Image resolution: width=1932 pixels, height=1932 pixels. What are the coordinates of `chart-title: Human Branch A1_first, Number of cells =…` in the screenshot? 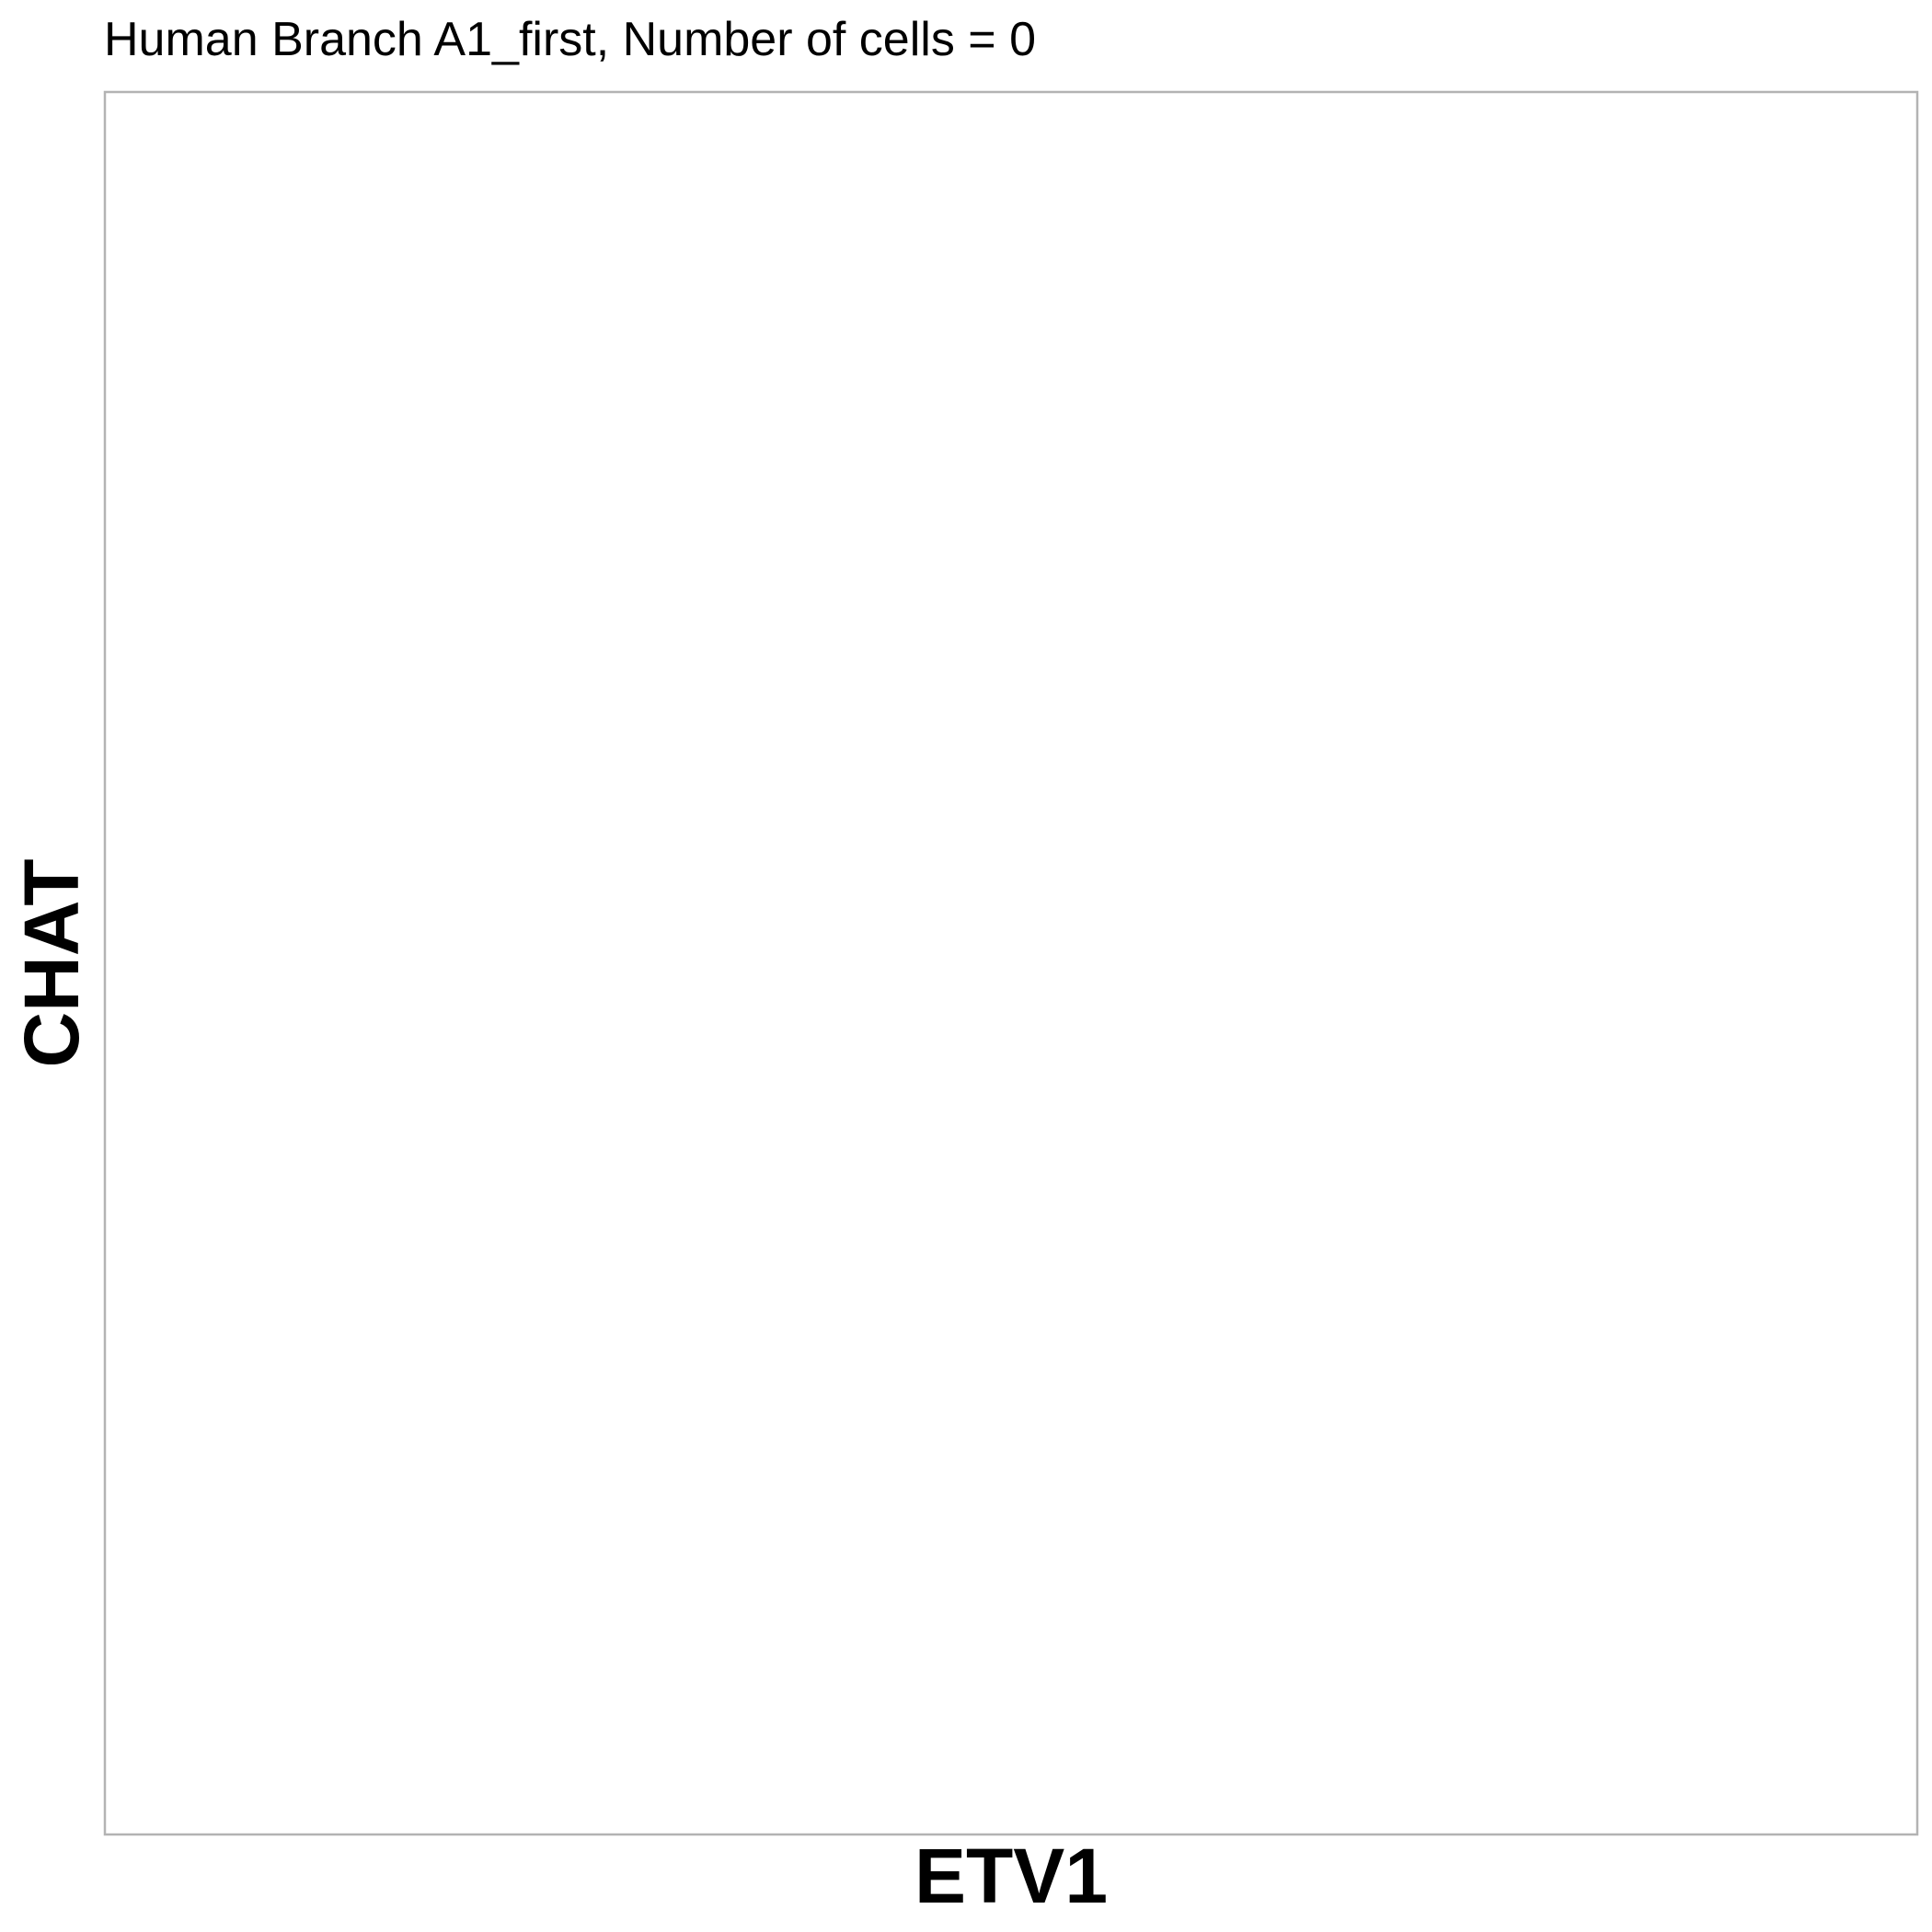 It's located at (570, 39).